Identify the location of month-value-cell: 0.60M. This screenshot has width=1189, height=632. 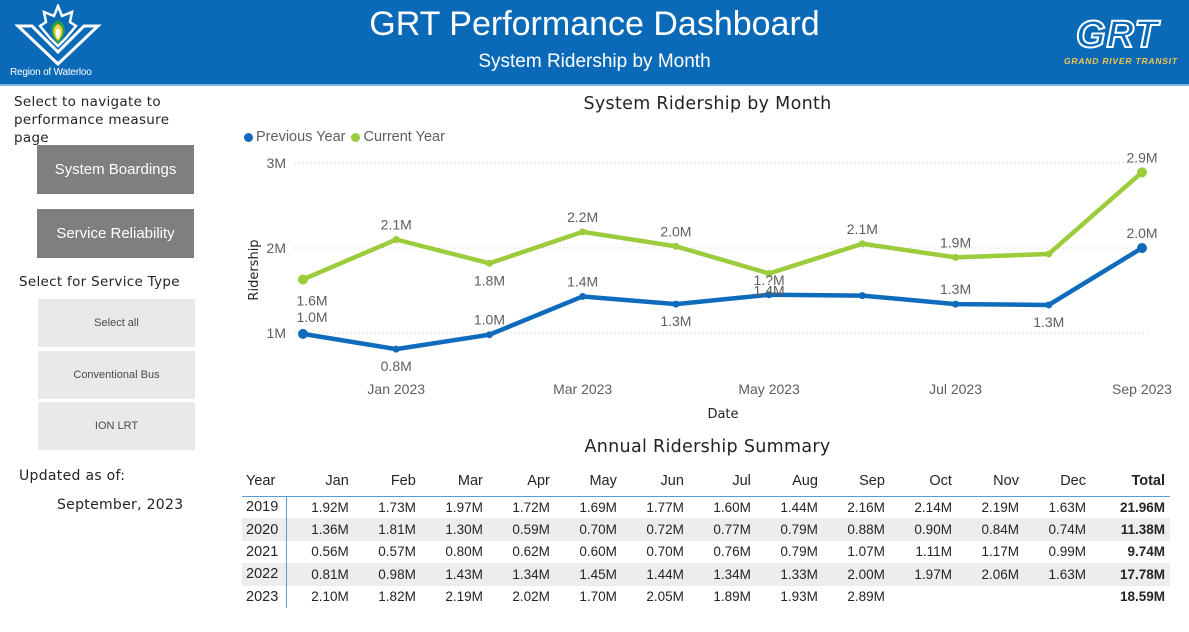
(598, 552).